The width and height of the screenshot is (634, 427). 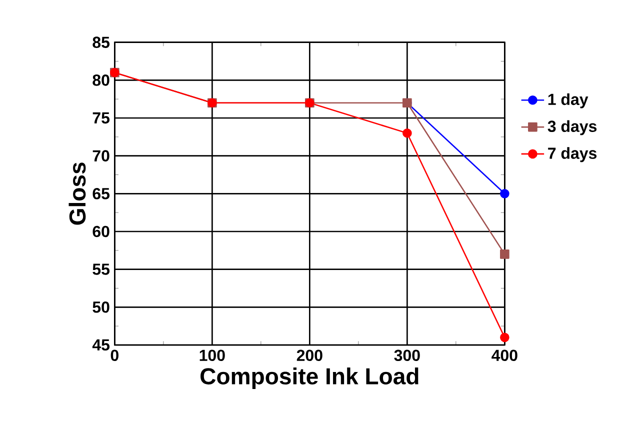 I want to click on y-tick-label: 45, so click(x=101, y=345).